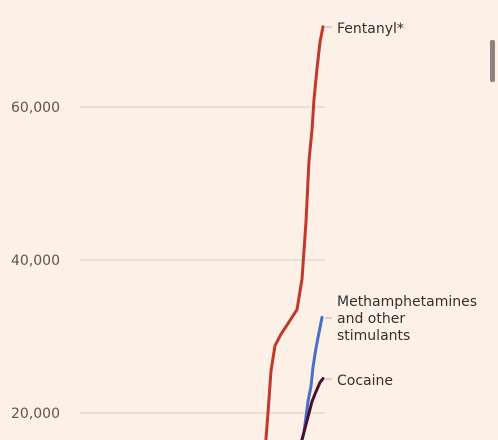 This screenshot has height=440, width=498. Describe the element at coordinates (370, 29) in the screenshot. I see `series-label-0: Fentanyl*` at that location.